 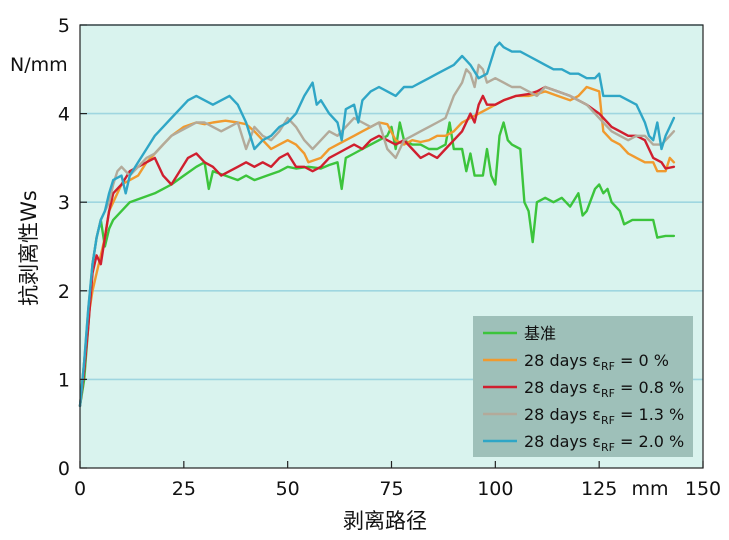 What do you see at coordinates (540, 333) in the screenshot?
I see `legend-label-0: 基准` at bounding box center [540, 333].